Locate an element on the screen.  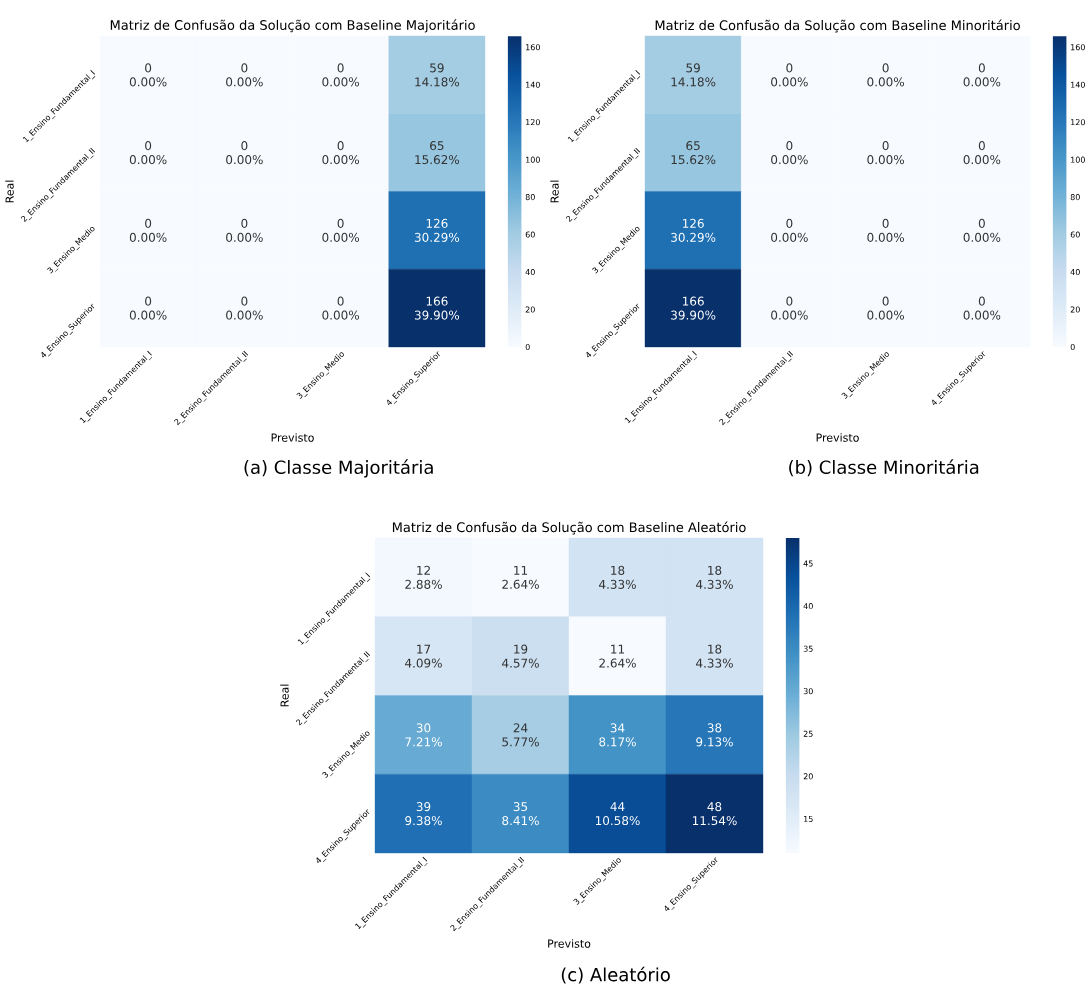
color-bar-label: 45 is located at coordinates (808, 563).